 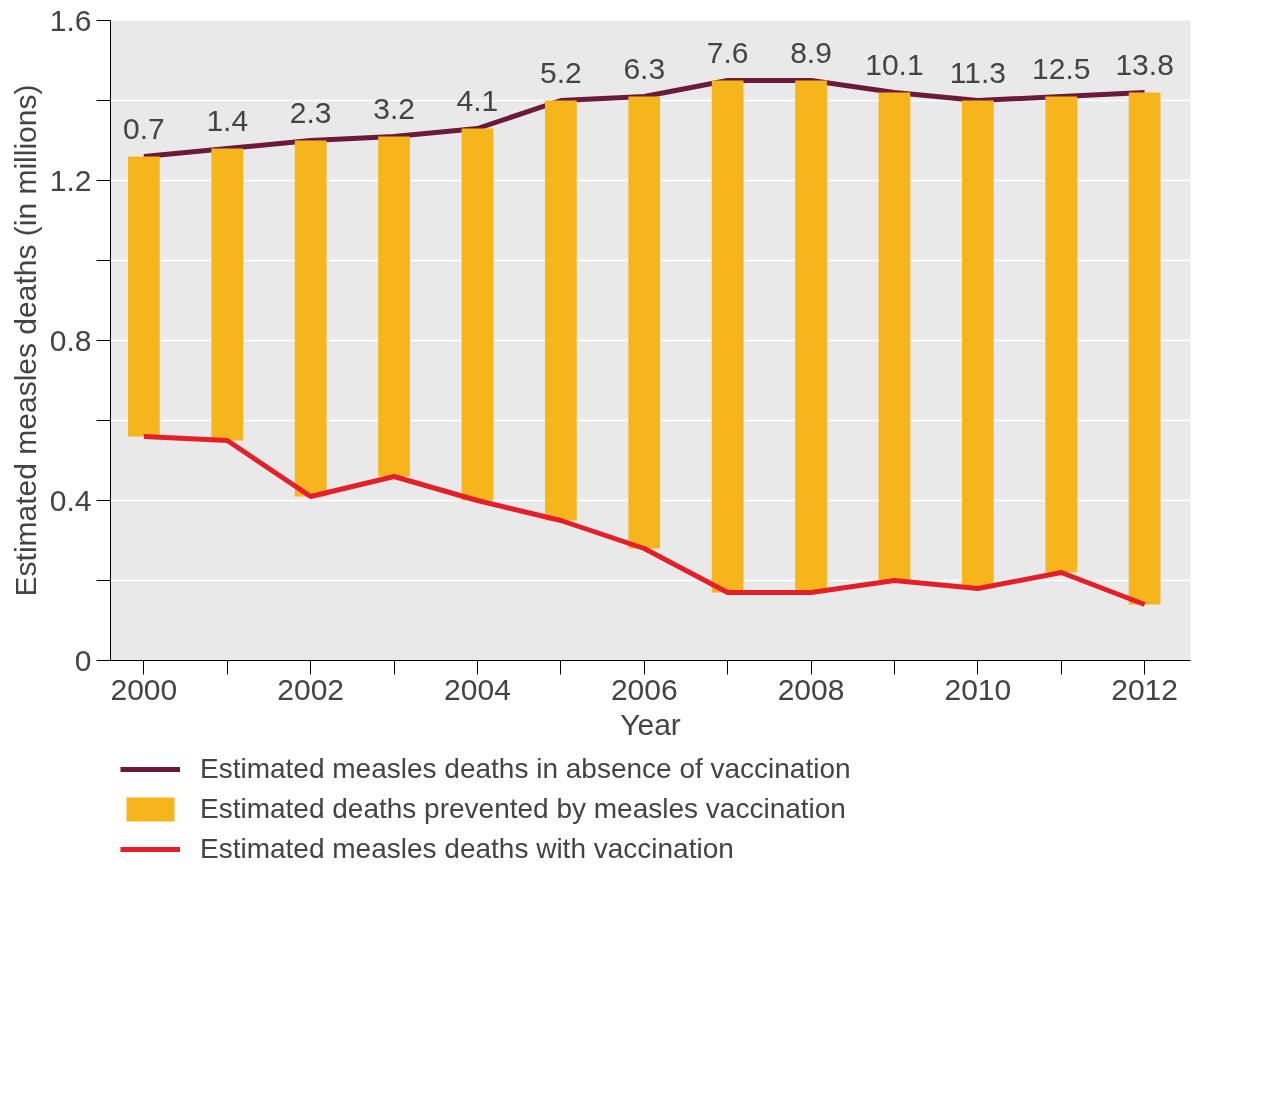 What do you see at coordinates (978, 689) in the screenshot?
I see `x-tick-label: 2010` at bounding box center [978, 689].